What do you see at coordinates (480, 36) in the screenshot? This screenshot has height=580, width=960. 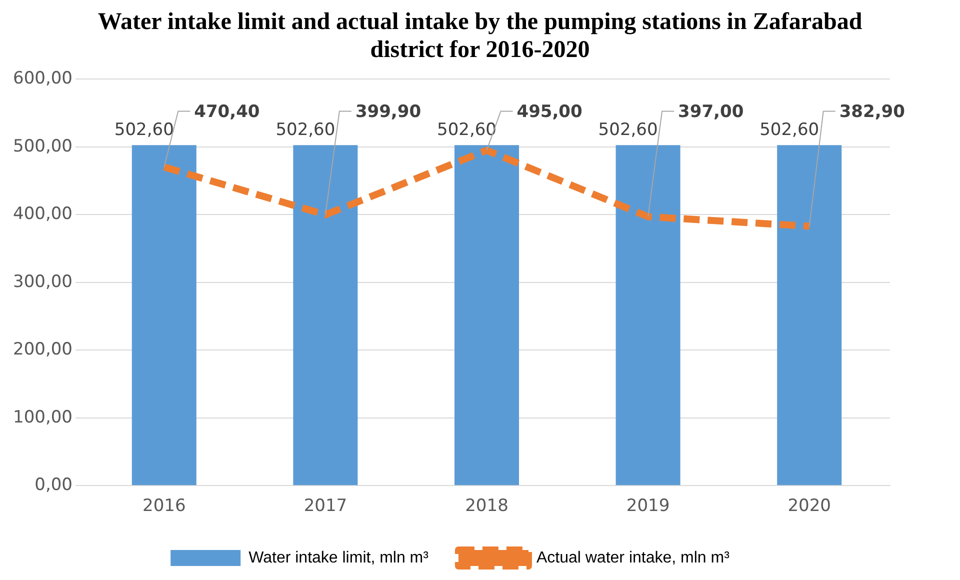 I see `chart-title: Water intake limit and actual intake by the pumping stations in Zafarabad district for 2016-2020` at bounding box center [480, 36].